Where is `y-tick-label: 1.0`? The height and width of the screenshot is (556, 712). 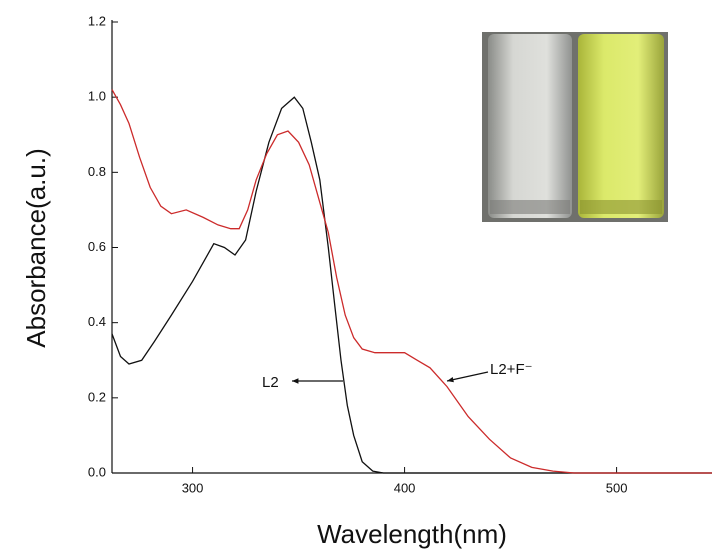 y-tick-label: 1.0 is located at coordinates (97, 96).